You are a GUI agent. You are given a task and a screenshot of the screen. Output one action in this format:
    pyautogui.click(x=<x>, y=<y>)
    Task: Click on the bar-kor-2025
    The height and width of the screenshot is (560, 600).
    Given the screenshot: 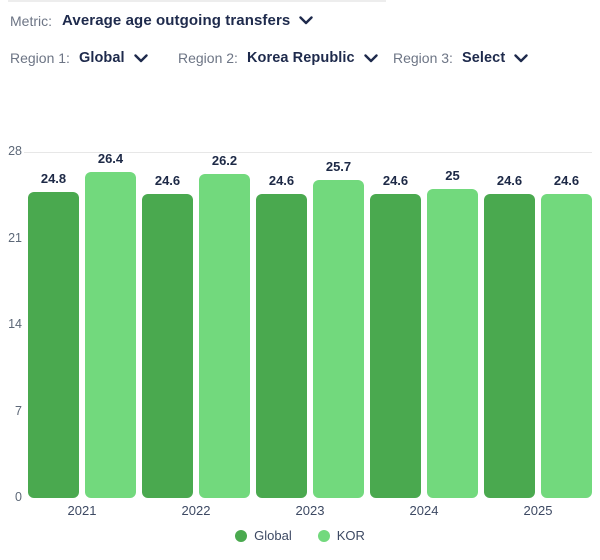 What is the action you would take?
    pyautogui.click(x=566, y=346)
    